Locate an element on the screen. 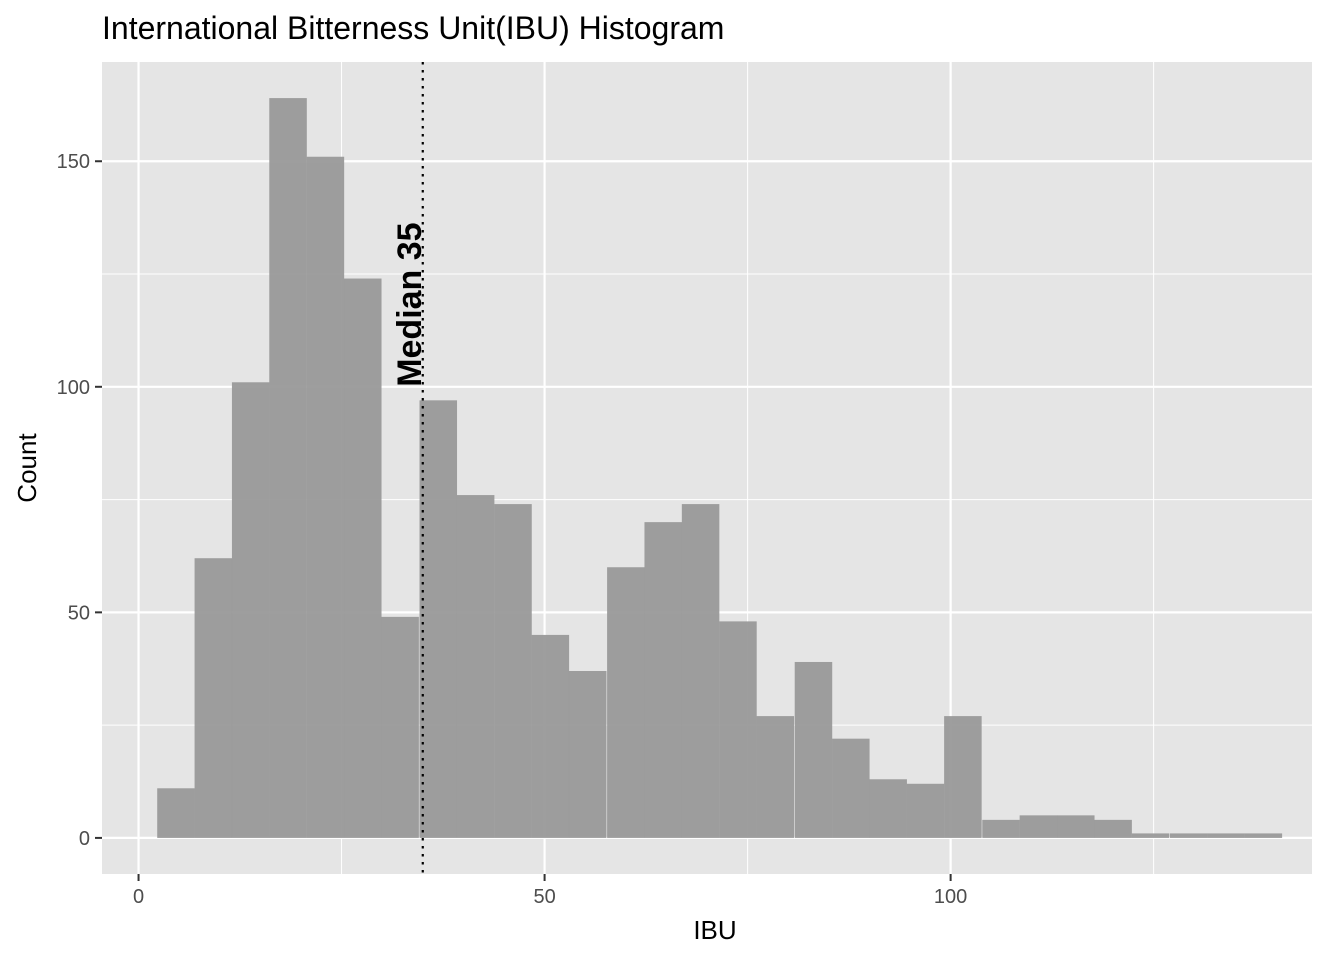 Image resolution: width=1344 pixels, height=960 pixels. x-axis: 0 50 100 is located at coordinates (550, 891).